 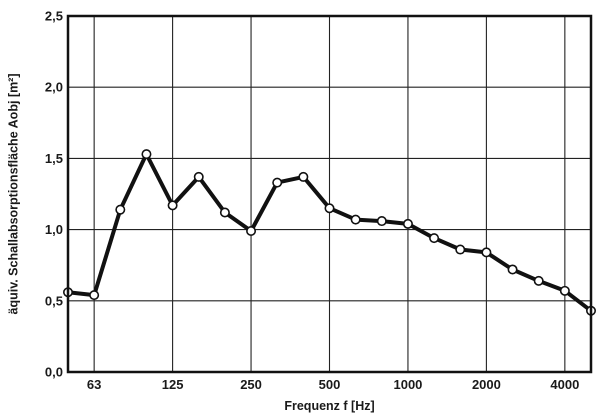 I want to click on y-tick-label: 1,5, so click(x=54, y=158).